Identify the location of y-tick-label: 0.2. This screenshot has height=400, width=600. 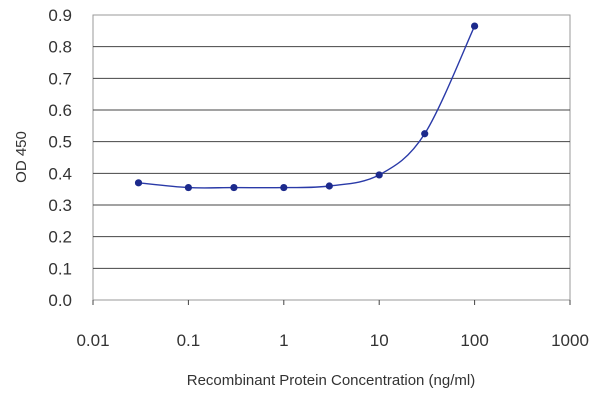
(60, 237).